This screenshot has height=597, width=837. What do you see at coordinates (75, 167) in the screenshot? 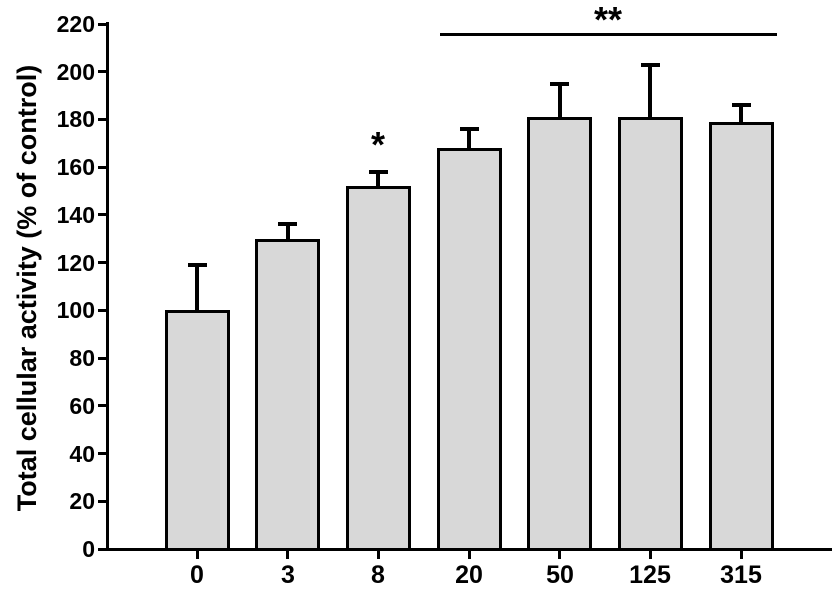
I see `y-tick-label: 160` at bounding box center [75, 167].